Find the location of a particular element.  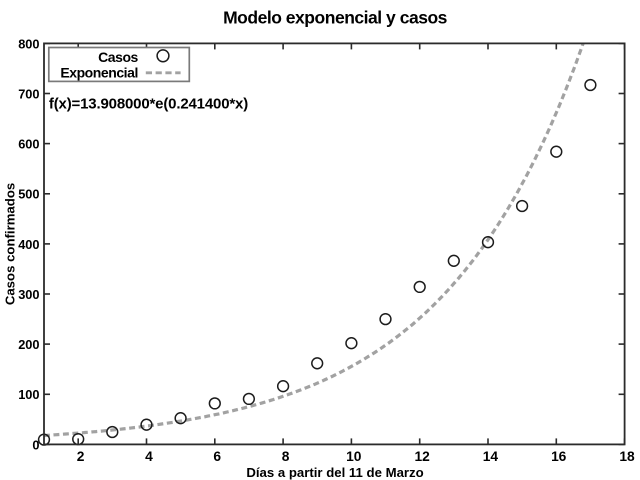

svg-text: 100 is located at coordinates (28, 394).